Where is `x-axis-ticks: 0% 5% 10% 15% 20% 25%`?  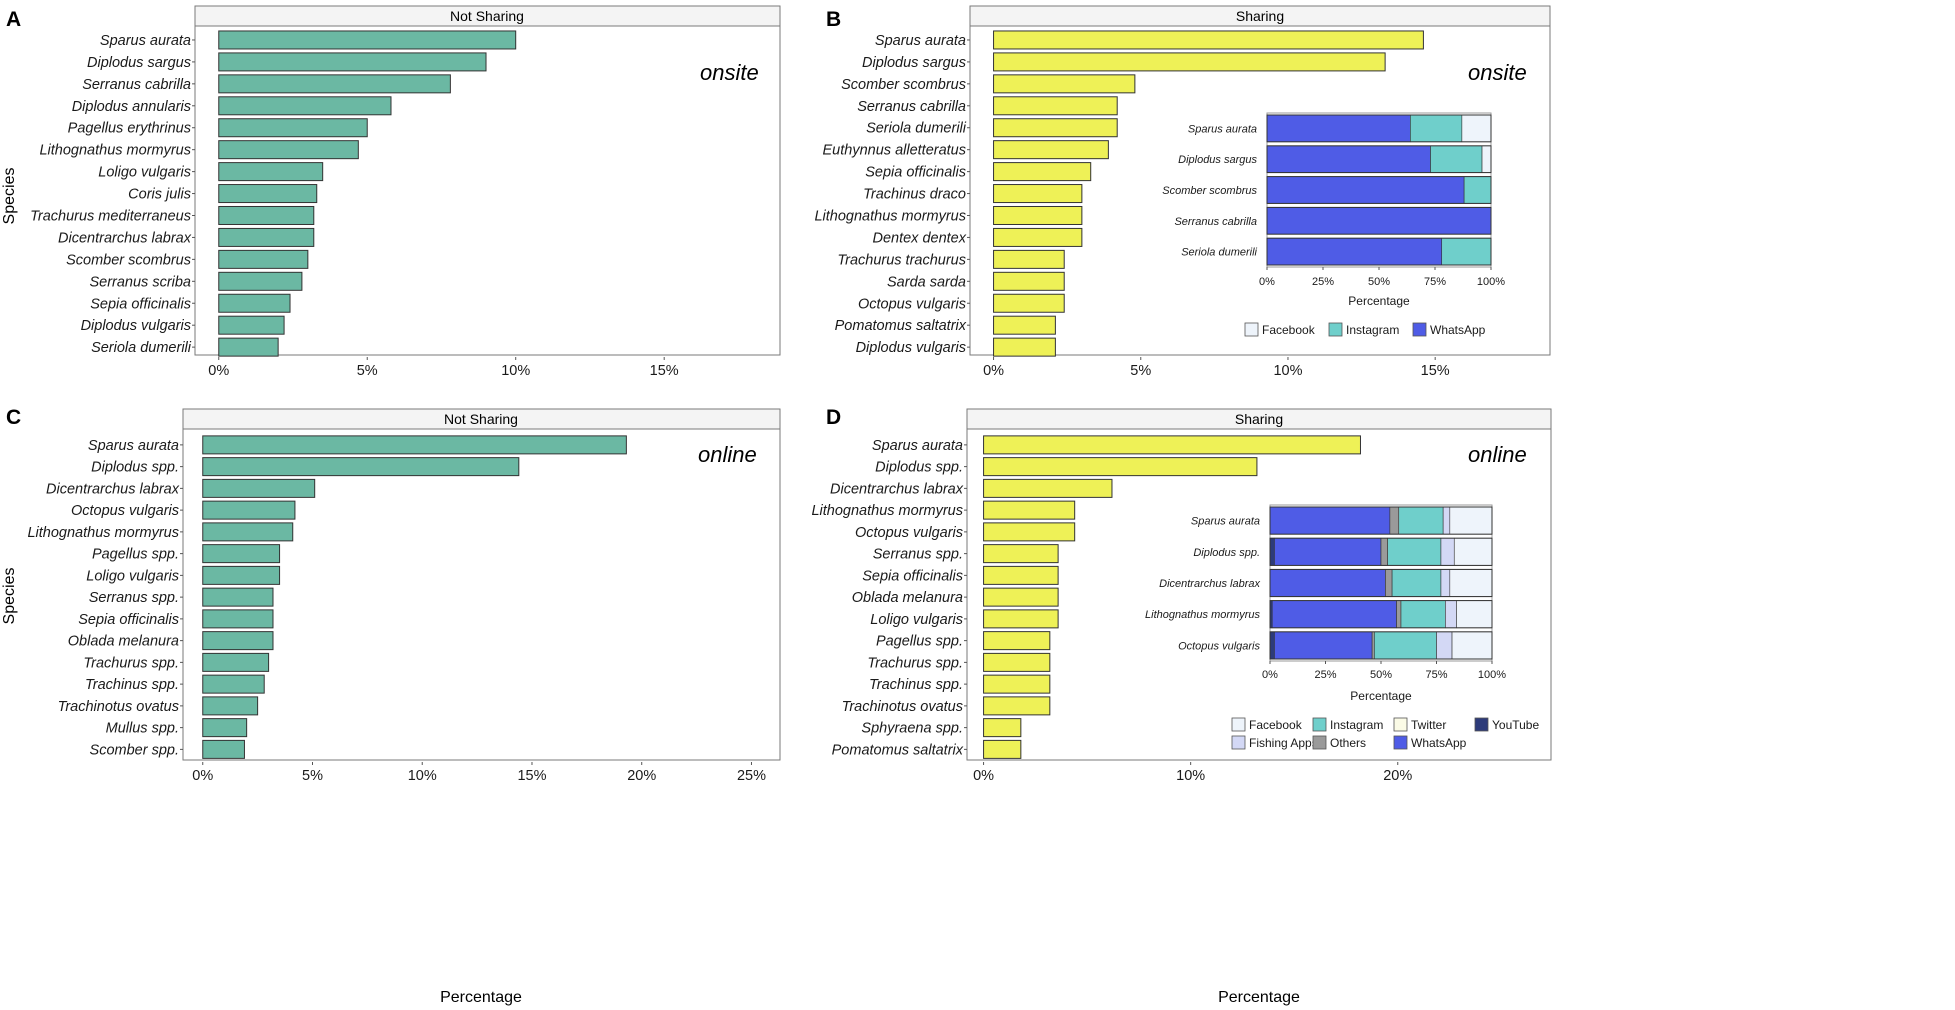
x-axis-ticks: 0% 5% 10% 15% 20% 25% is located at coordinates (479, 773).